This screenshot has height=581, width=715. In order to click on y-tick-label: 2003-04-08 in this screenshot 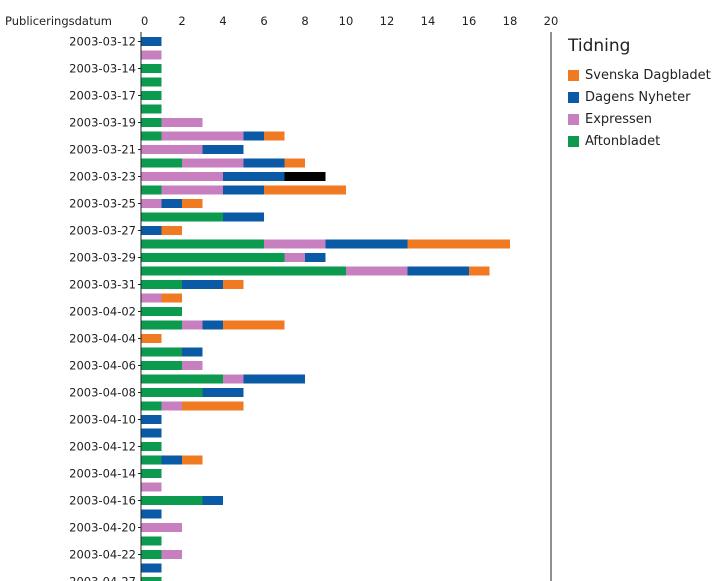, I will do `click(102, 393)`.